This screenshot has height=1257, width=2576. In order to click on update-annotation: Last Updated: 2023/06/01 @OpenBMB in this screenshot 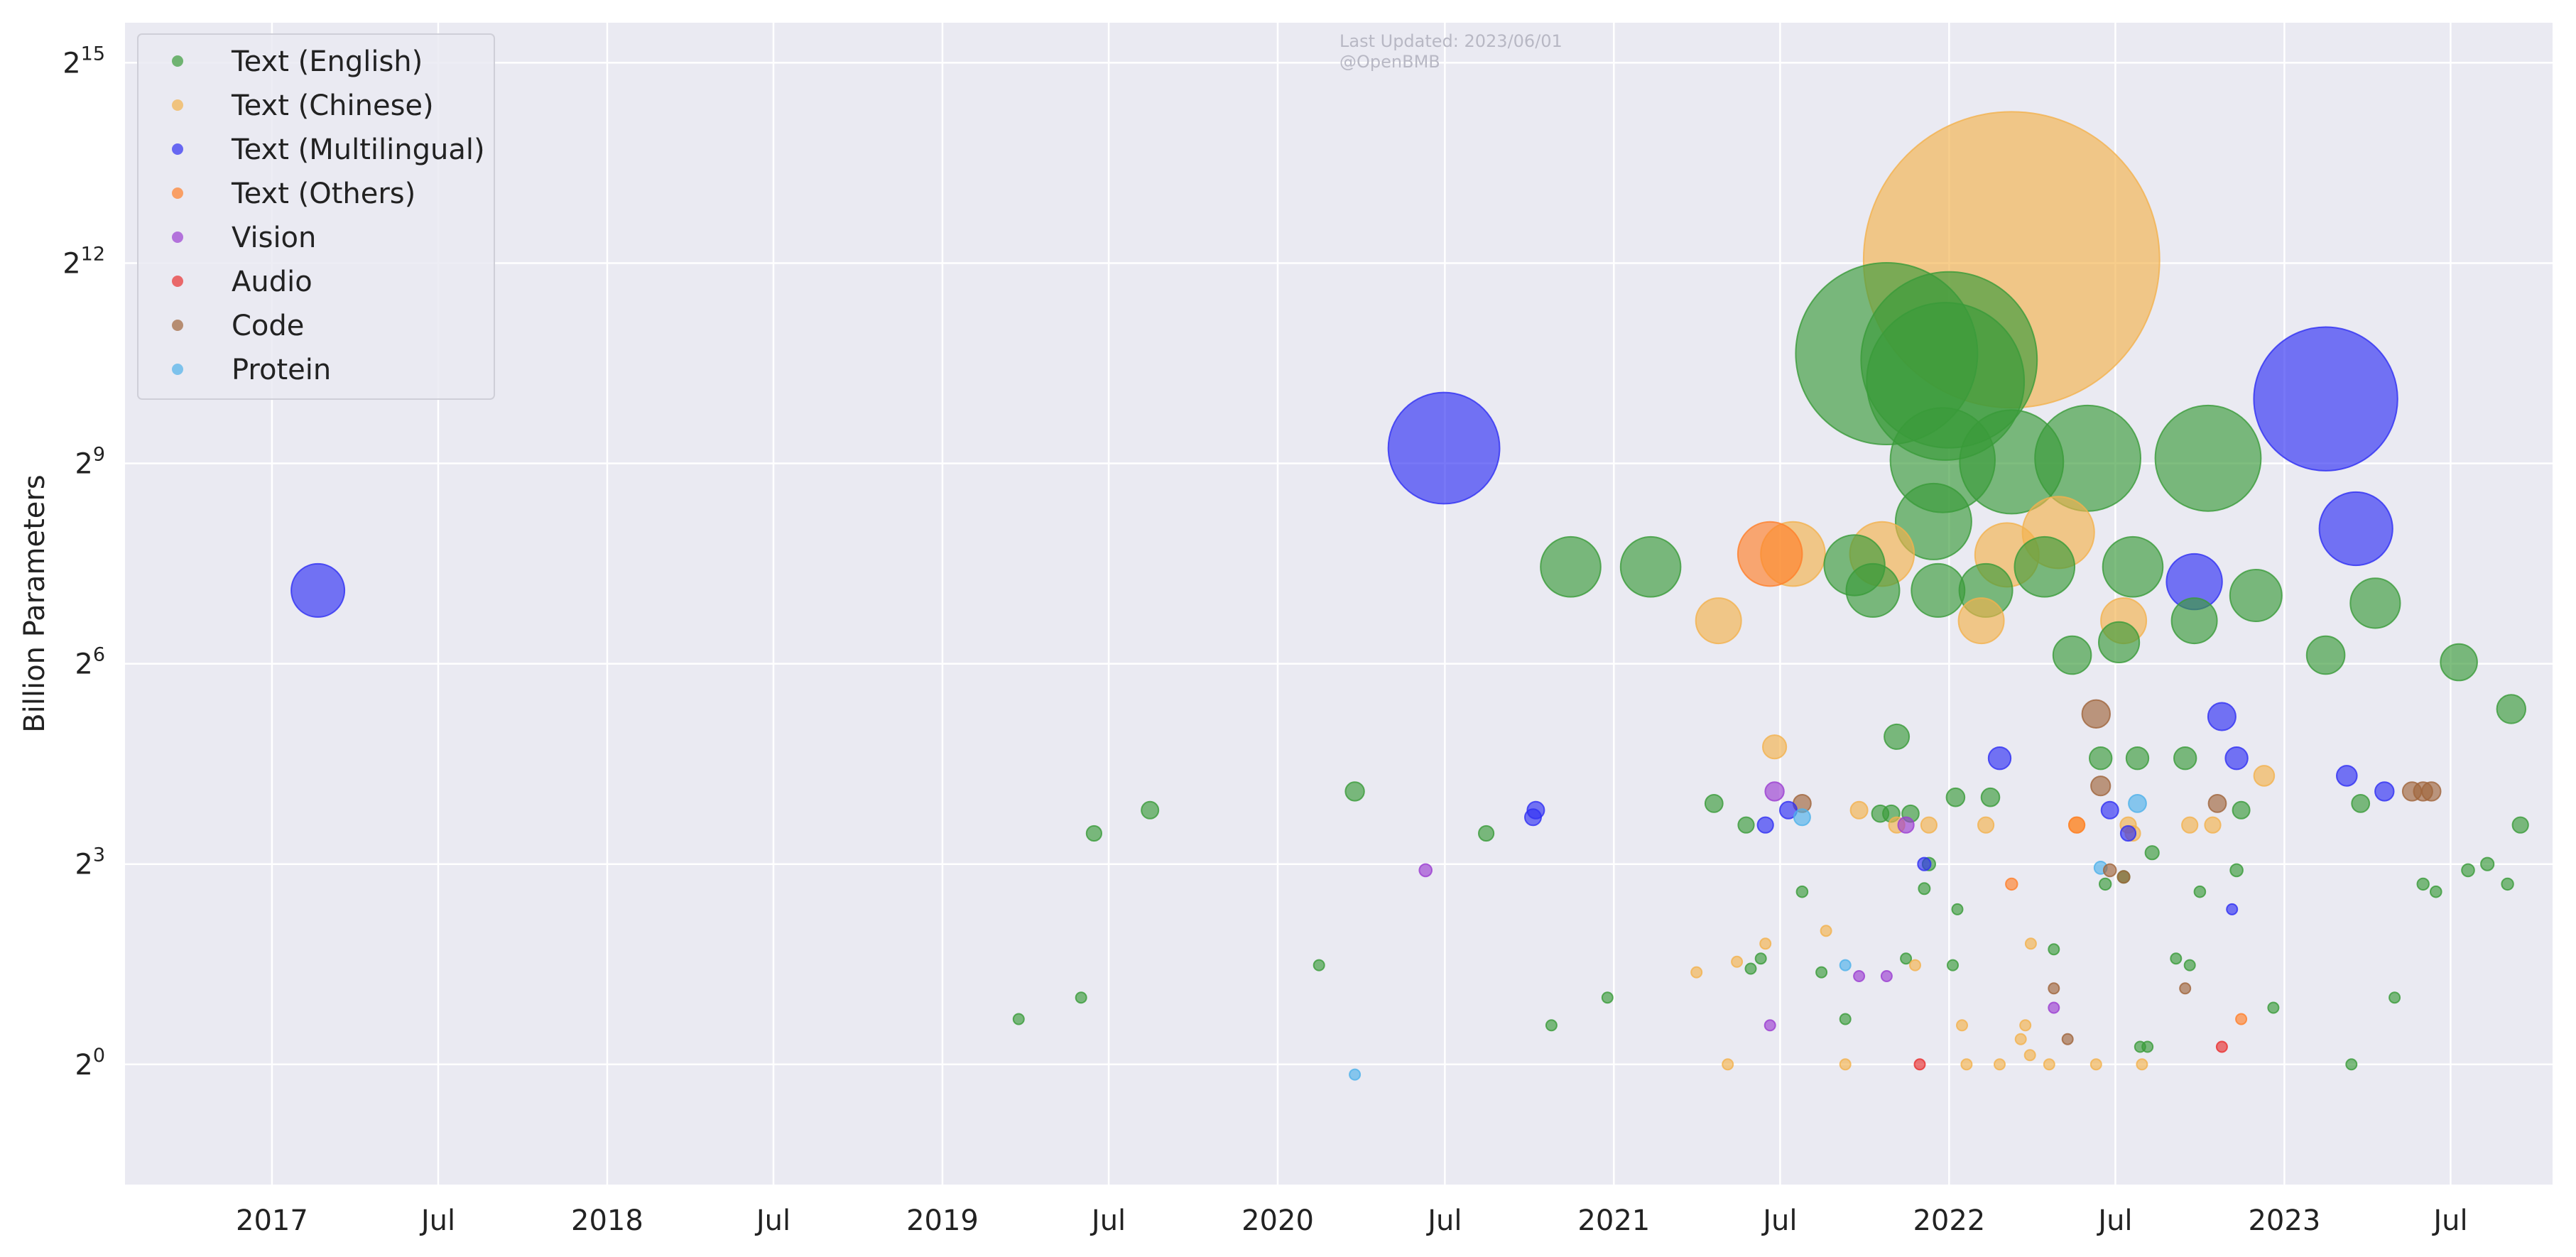, I will do `click(1451, 51)`.